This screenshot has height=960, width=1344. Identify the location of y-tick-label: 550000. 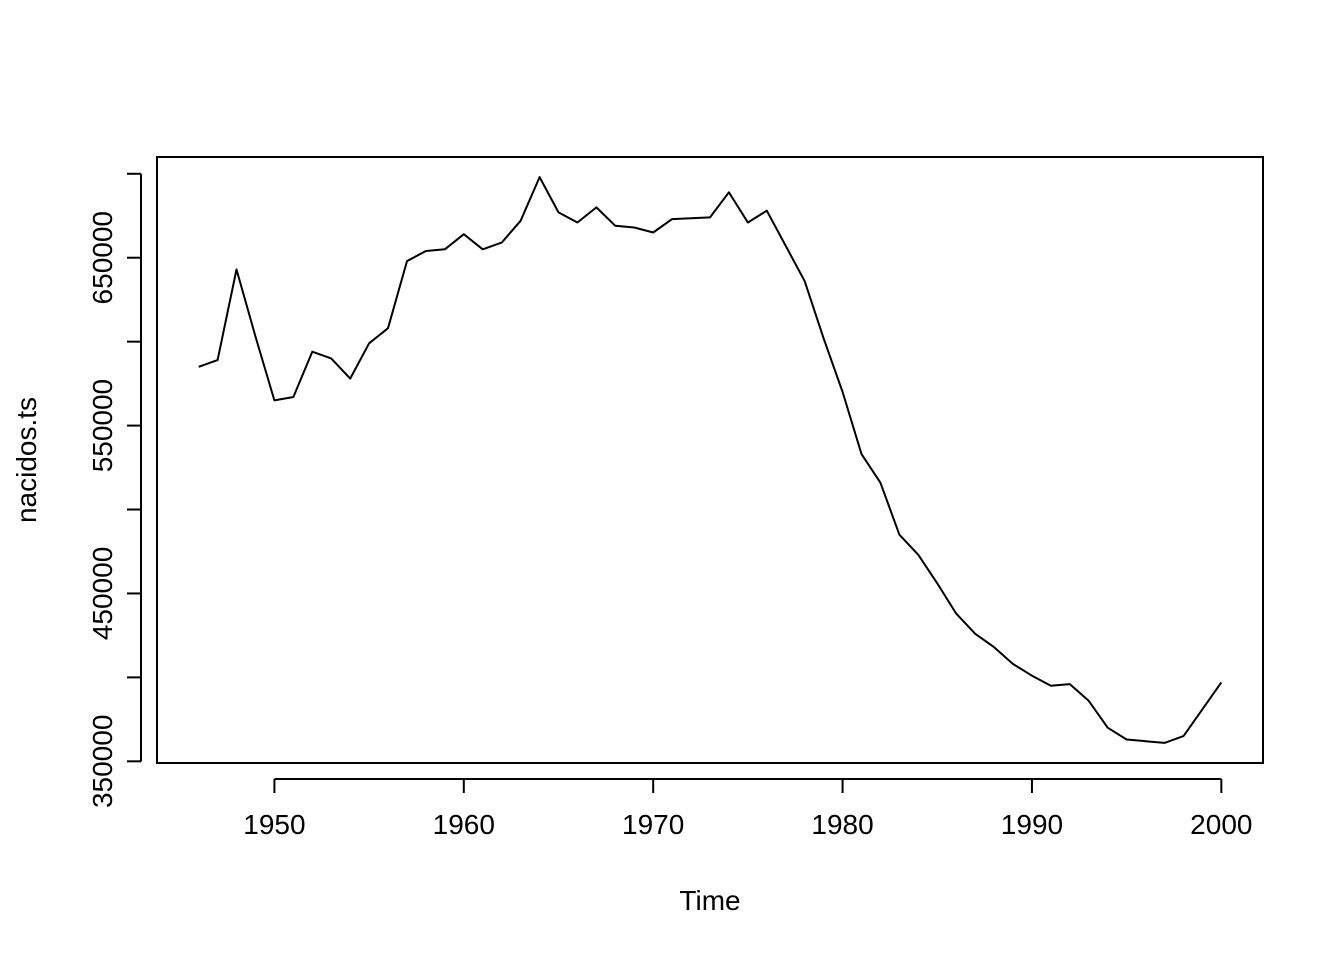
(102, 425).